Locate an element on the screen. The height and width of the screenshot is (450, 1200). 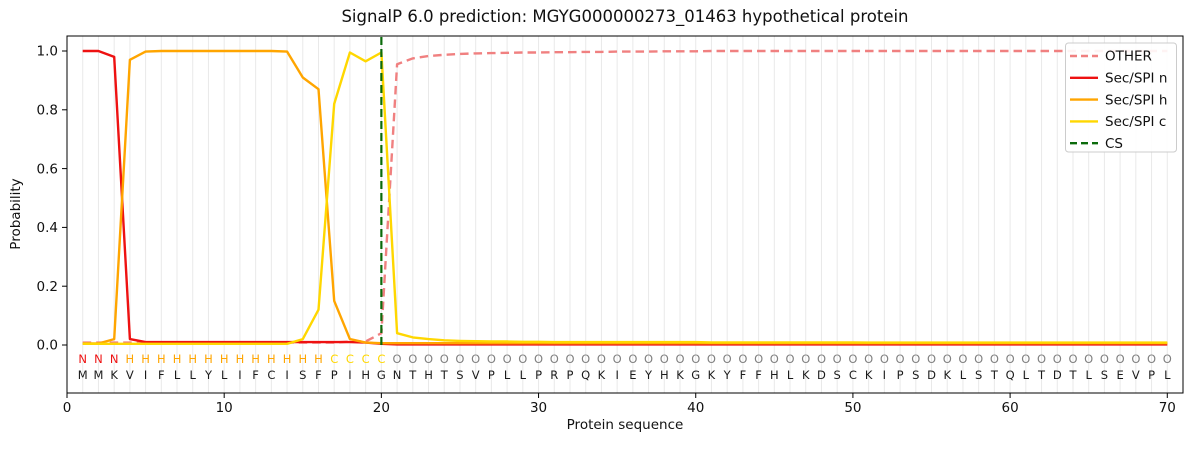
x-tick-label: 0 is located at coordinates (67, 408).